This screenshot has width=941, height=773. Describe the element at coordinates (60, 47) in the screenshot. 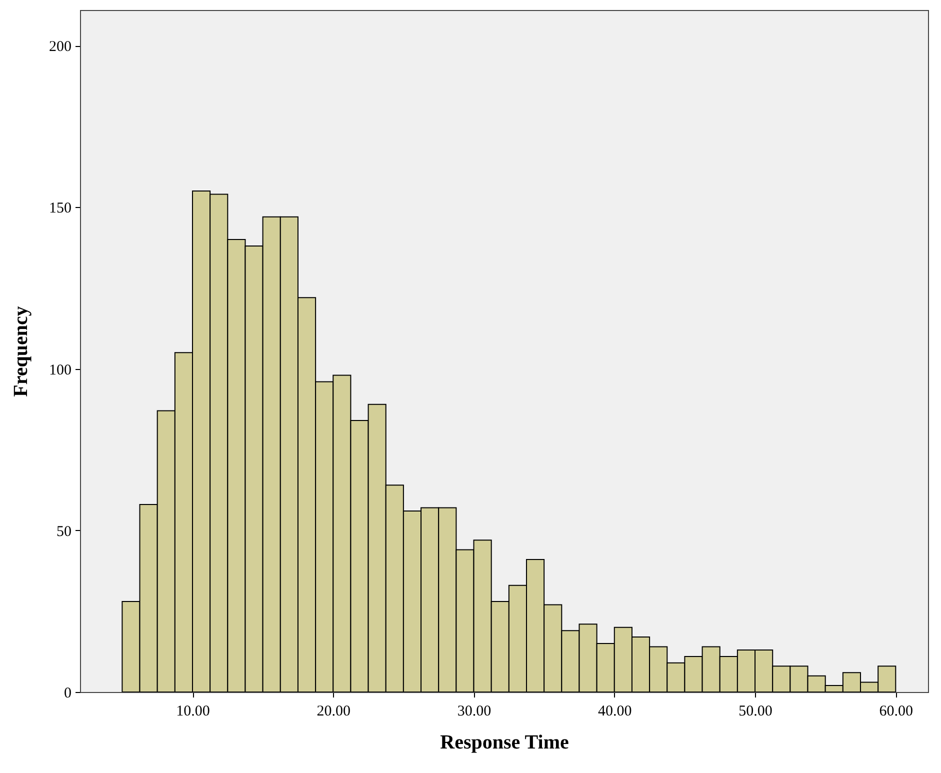

I see `y-tick-label: 200` at that location.